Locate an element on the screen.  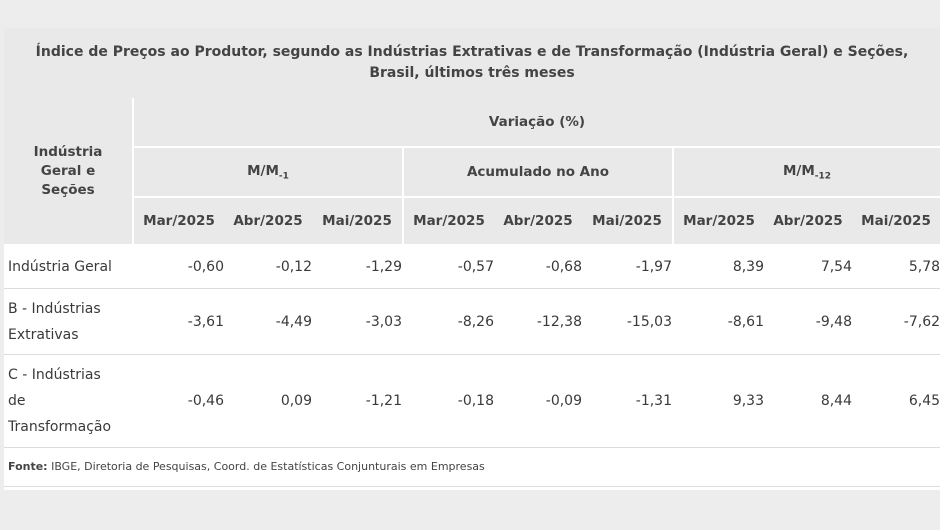
cell-value: 9,33 is located at coordinates (718, 401).